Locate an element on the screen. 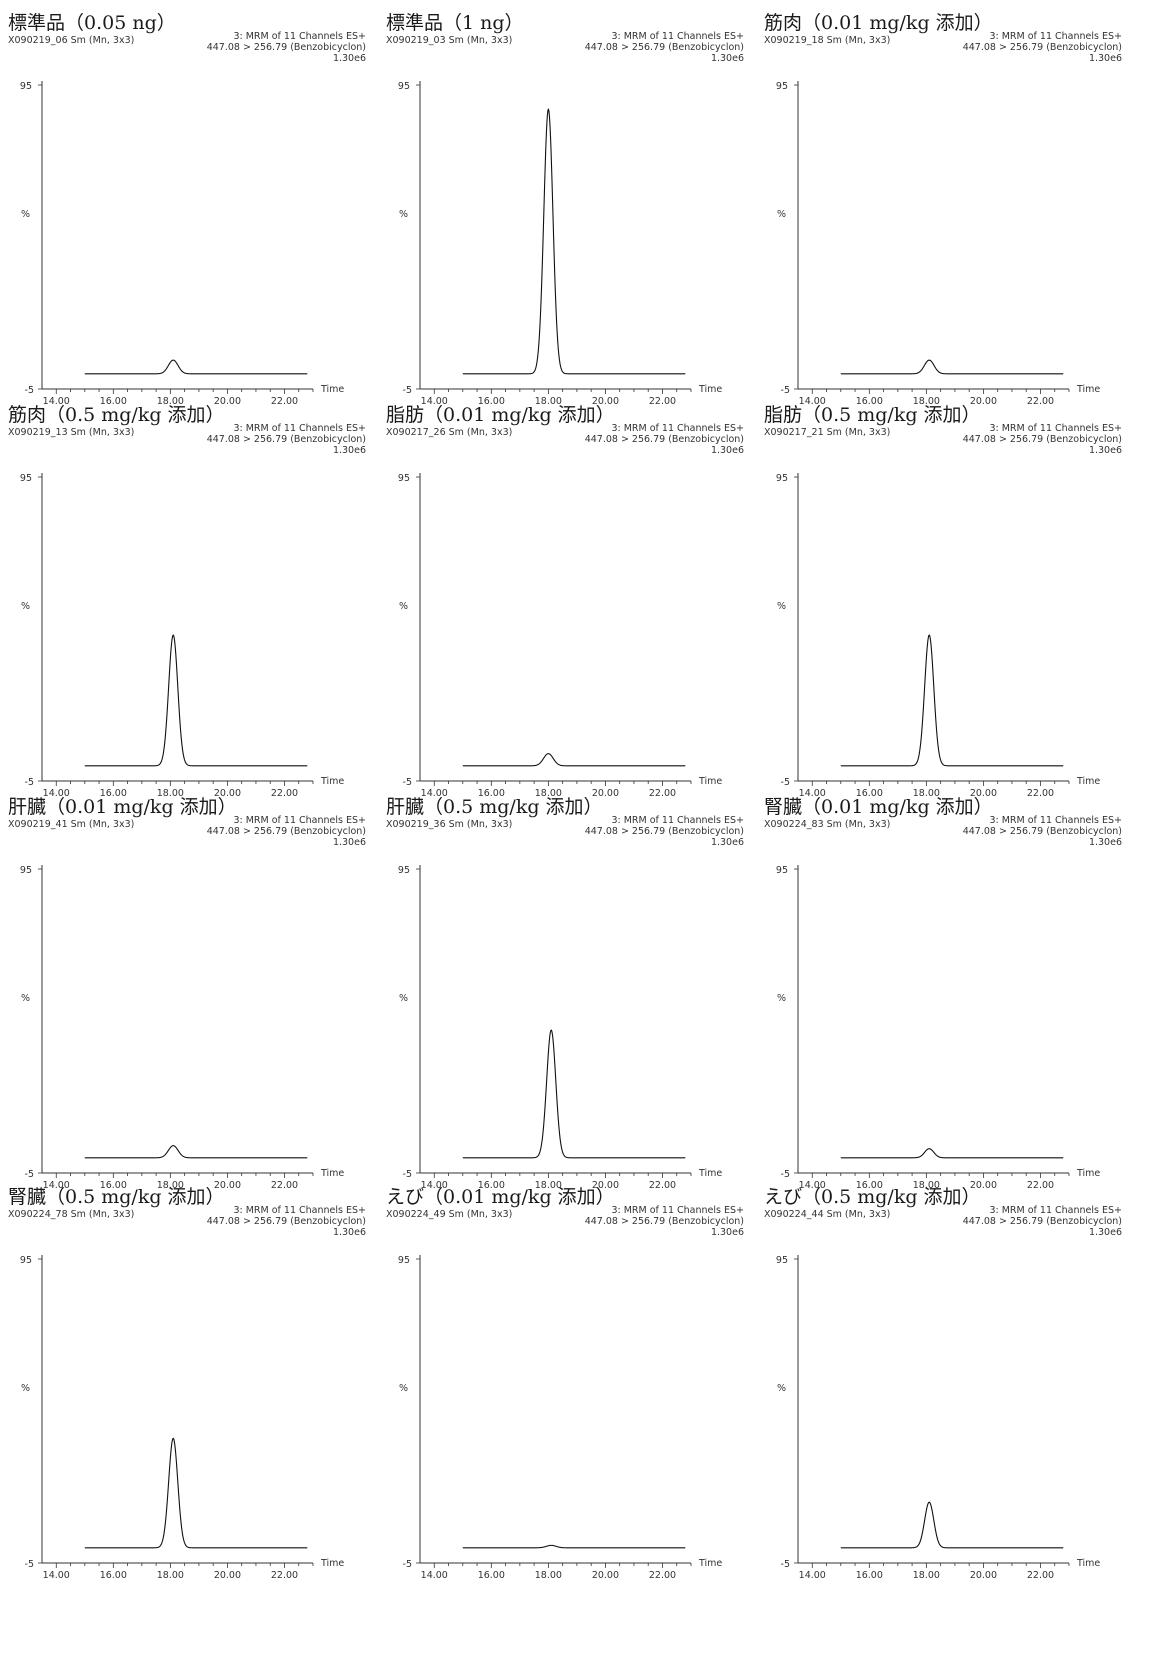  panel-title: 標準品（0.05 ng） is located at coordinates (92, 23).